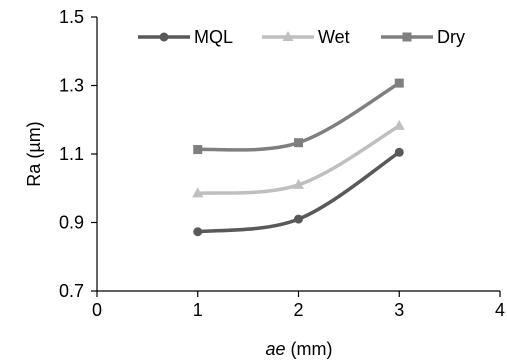 The height and width of the screenshot is (360, 507). Describe the element at coordinates (334, 37) in the screenshot. I see `legend-label: Wet` at that location.